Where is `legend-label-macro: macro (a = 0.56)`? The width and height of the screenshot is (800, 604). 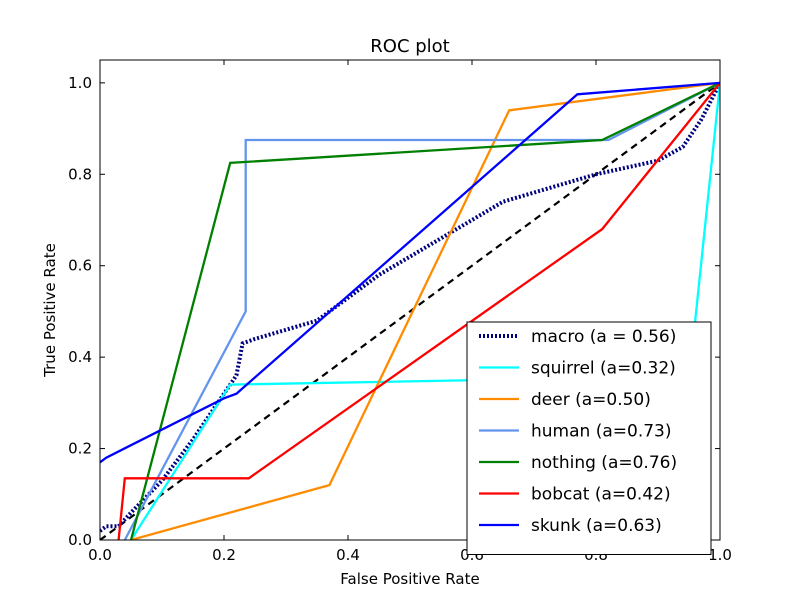
legend-label-macro: macro (a = 0.56) is located at coordinates (603, 337).